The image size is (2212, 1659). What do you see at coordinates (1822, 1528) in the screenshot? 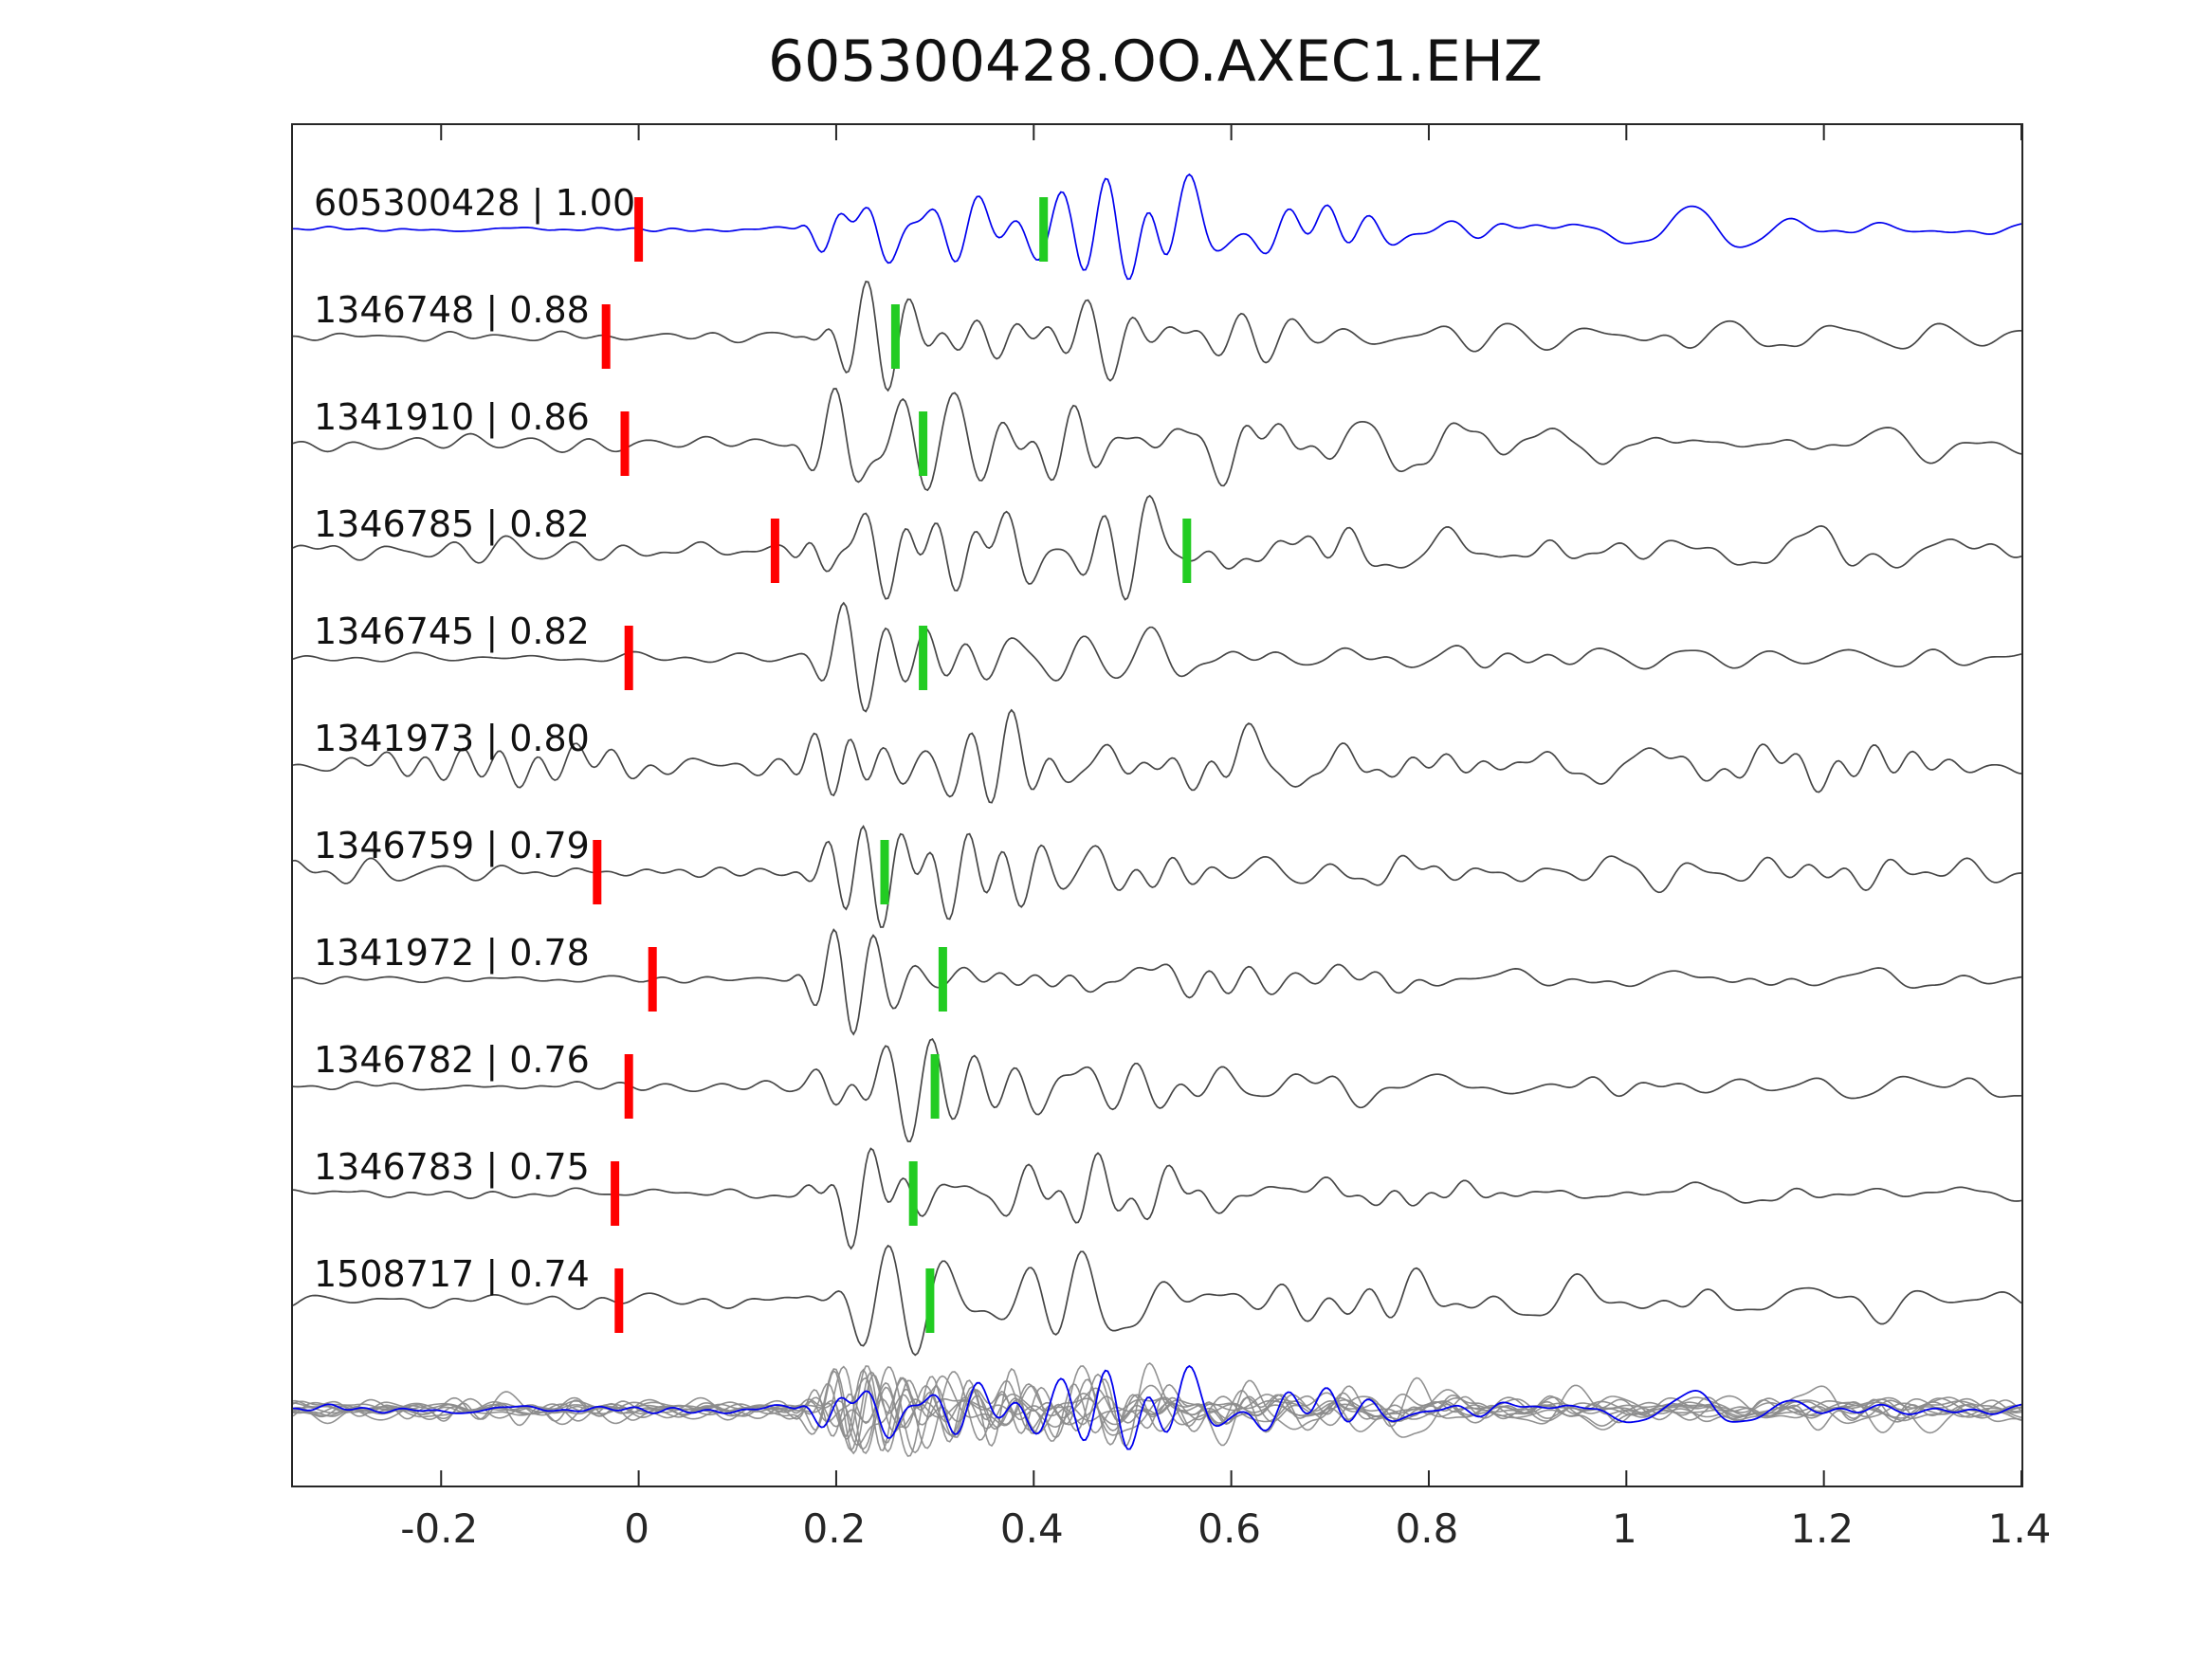
I see `x-tick-label: 1.2` at bounding box center [1822, 1528].